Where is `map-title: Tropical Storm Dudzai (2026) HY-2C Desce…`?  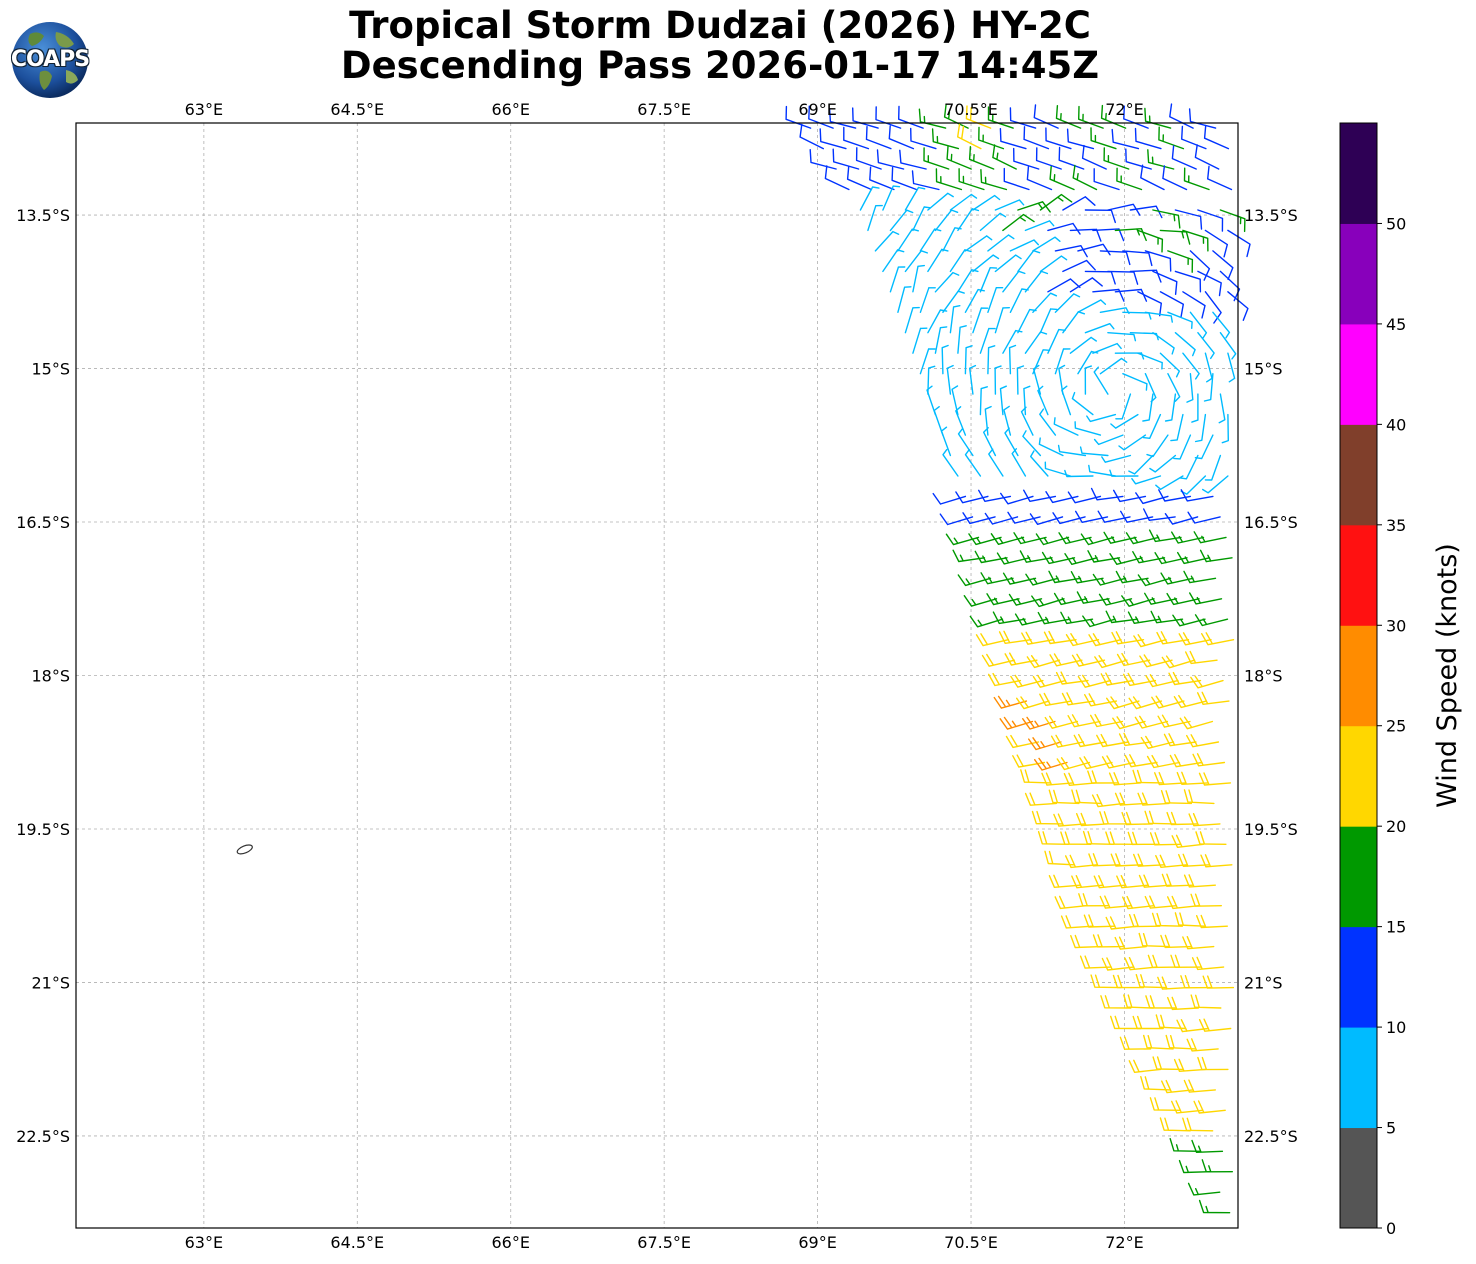
map-title: Tropical Storm Dudzai (2026) HY-2C Desce… is located at coordinates (720, 46).